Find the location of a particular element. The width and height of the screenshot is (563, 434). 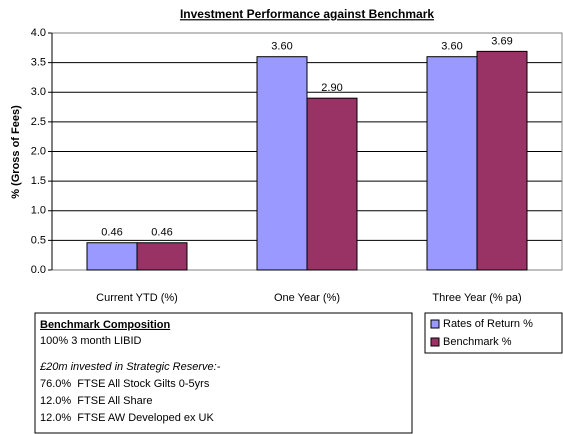

value-label: 2.90 is located at coordinates (331, 88).